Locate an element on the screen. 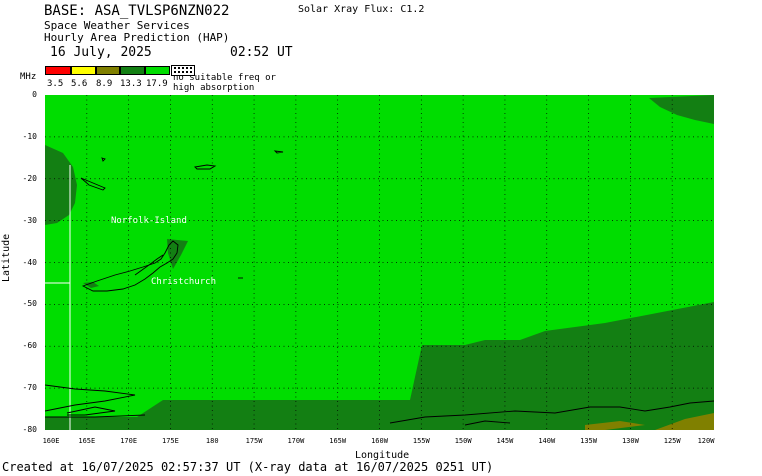  y-axis-title: Latitude is located at coordinates (6, 257).